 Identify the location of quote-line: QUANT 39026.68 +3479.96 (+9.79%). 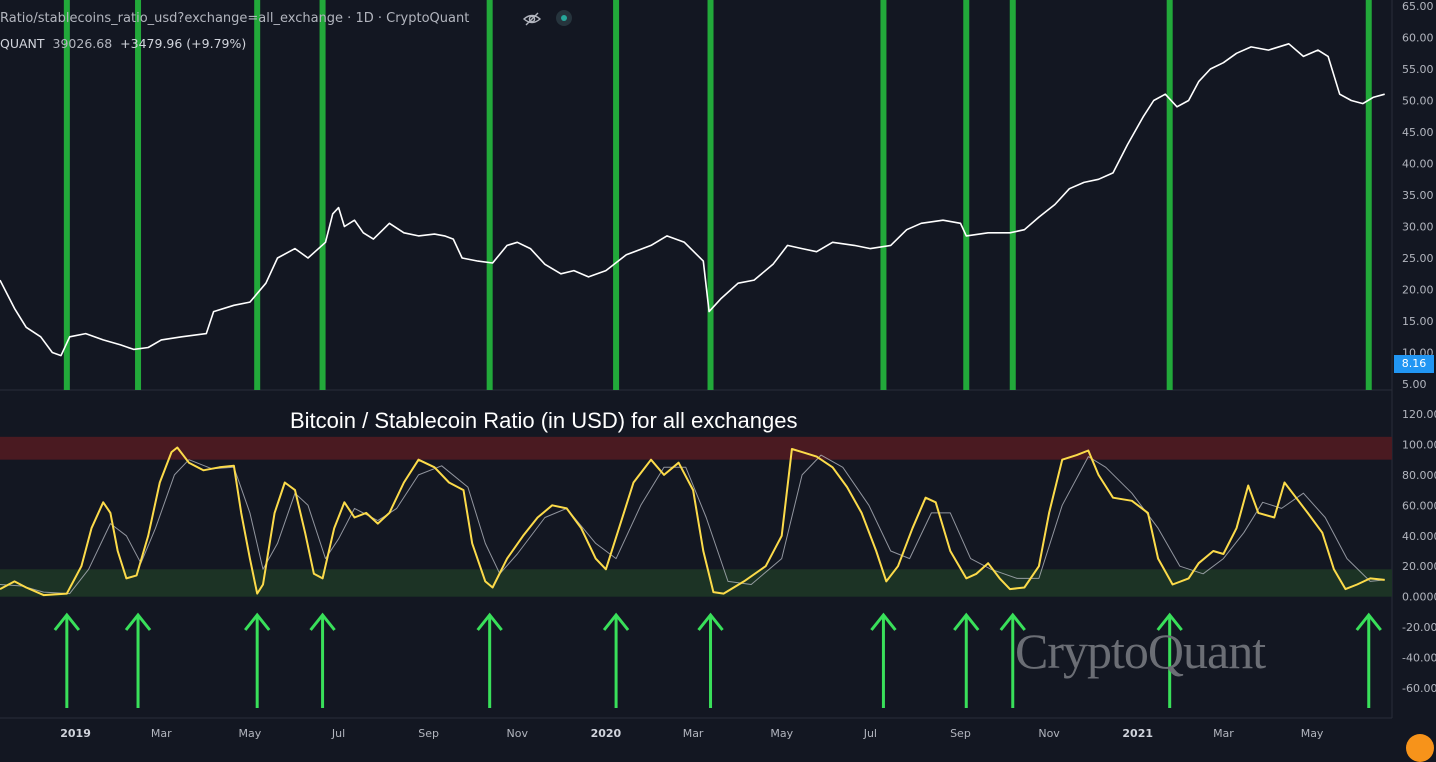
(123, 43).